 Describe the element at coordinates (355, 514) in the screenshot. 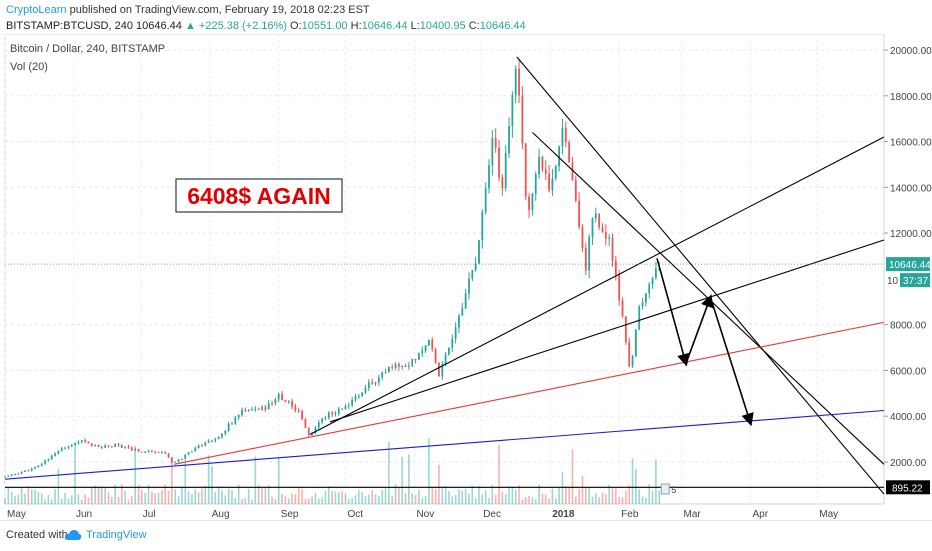

I see `x-tick-label: Oct` at that location.